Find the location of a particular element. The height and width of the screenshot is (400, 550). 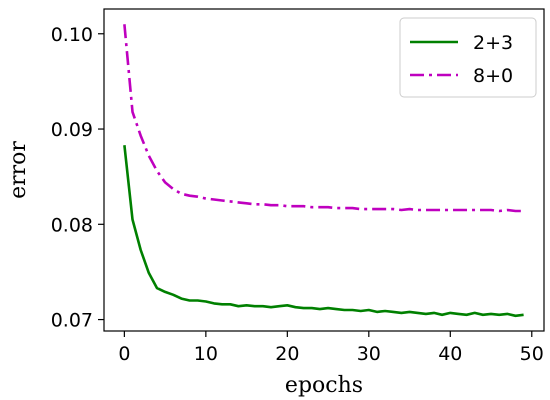

y-tick-label: 0.09 is located at coordinates (72, 130).